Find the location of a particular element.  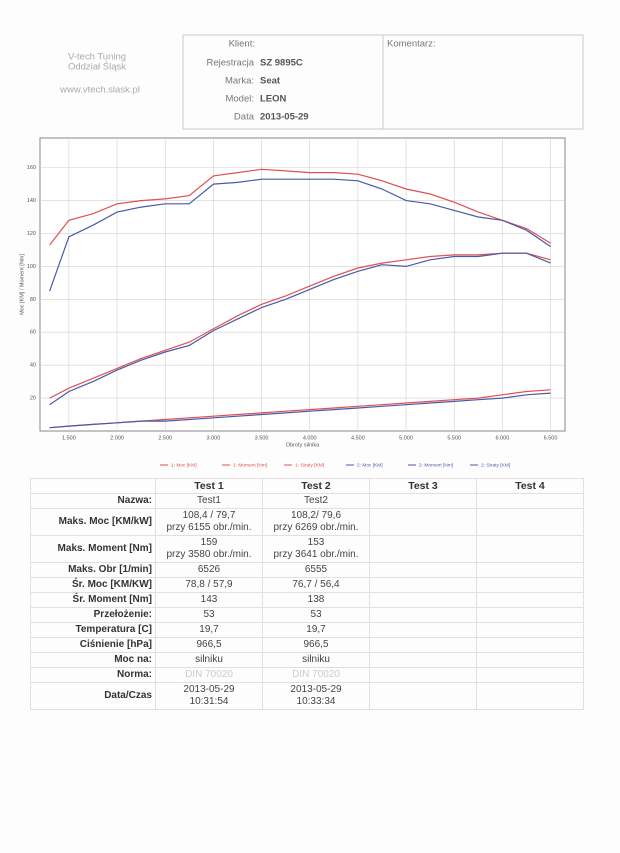

cell: 6526 is located at coordinates (209, 570).